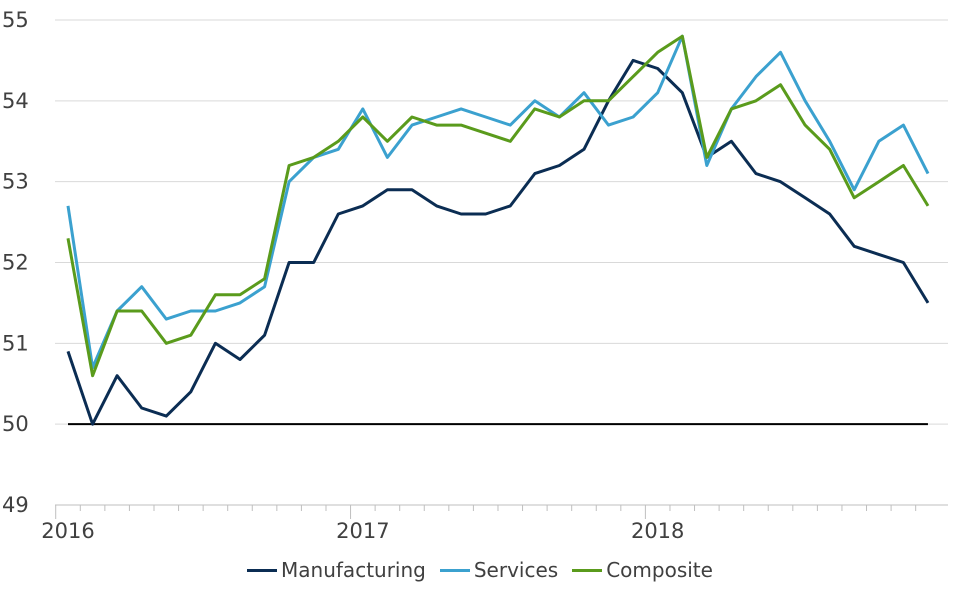 This screenshot has width=960, height=600. I want to click on x-tick-label: 2018, so click(657, 531).